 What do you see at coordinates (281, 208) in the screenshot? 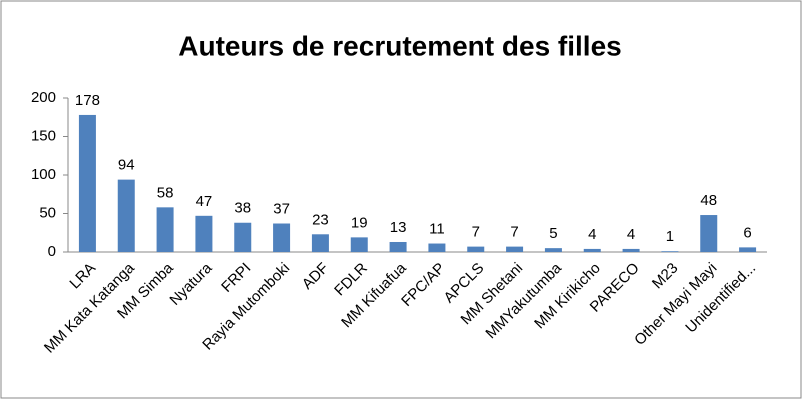
I see `data-label: 37` at bounding box center [281, 208].